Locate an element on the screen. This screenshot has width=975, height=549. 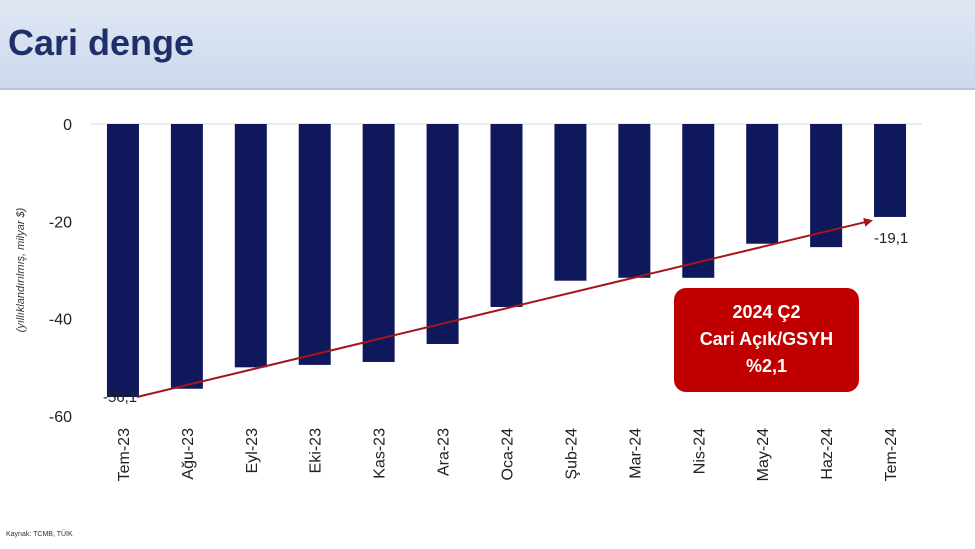
callout-box is located at coordinates (766, 340).